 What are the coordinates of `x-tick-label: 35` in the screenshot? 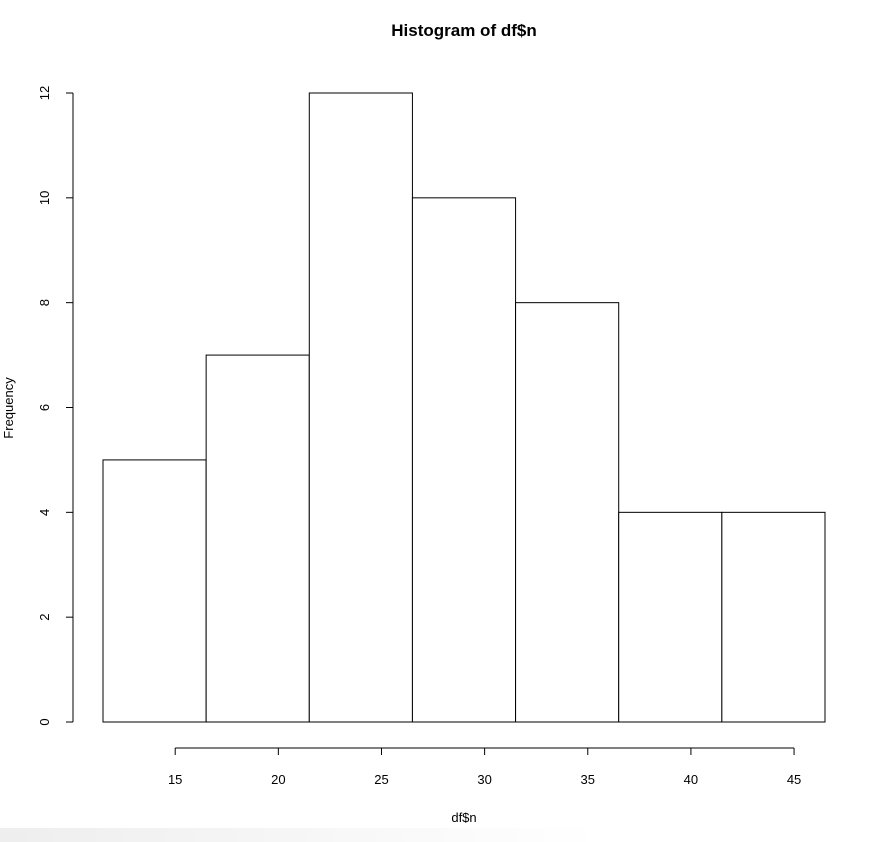 It's located at (588, 779).